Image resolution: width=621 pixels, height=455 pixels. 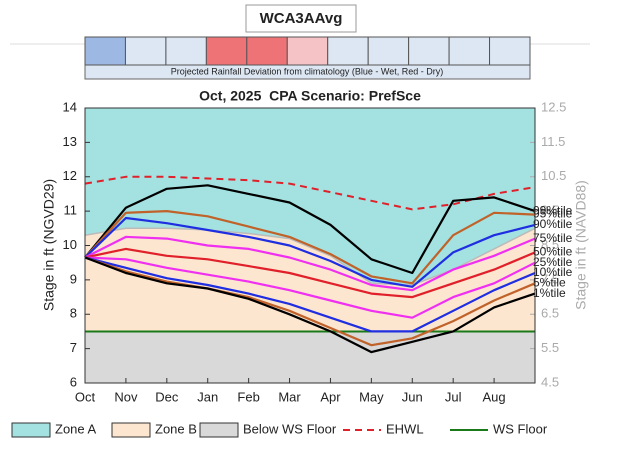 I want to click on legend-label: Zone B, so click(x=176, y=428).